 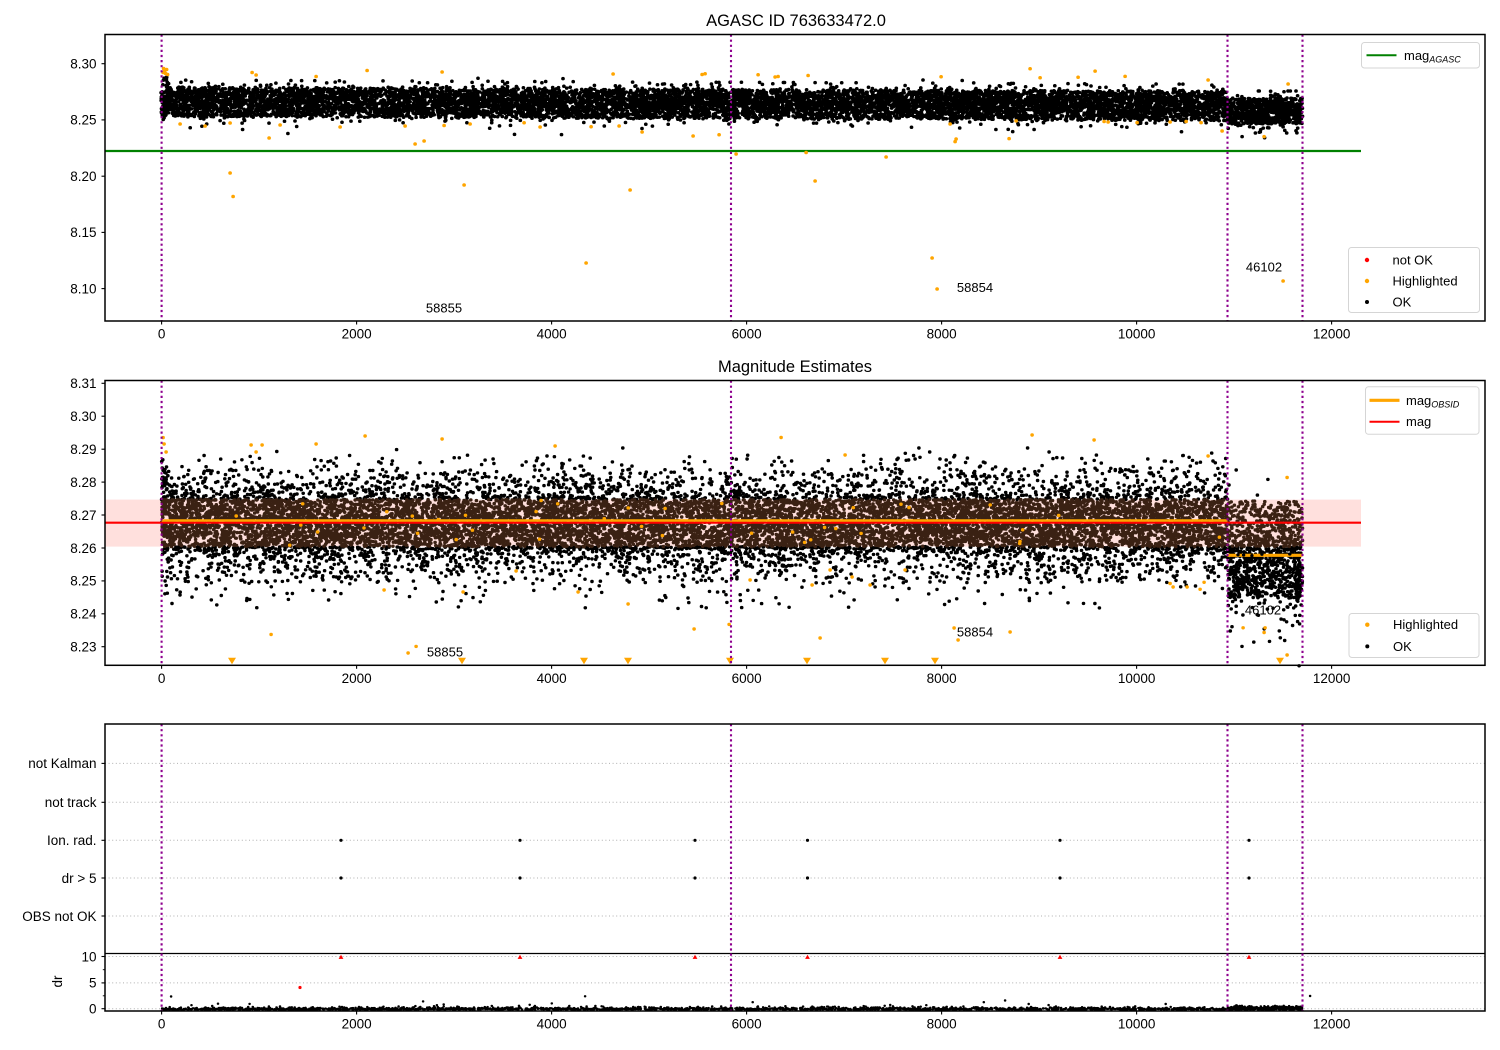 I want to click on svg-text: AGASC ID 763633472.0, so click(x=796, y=21).